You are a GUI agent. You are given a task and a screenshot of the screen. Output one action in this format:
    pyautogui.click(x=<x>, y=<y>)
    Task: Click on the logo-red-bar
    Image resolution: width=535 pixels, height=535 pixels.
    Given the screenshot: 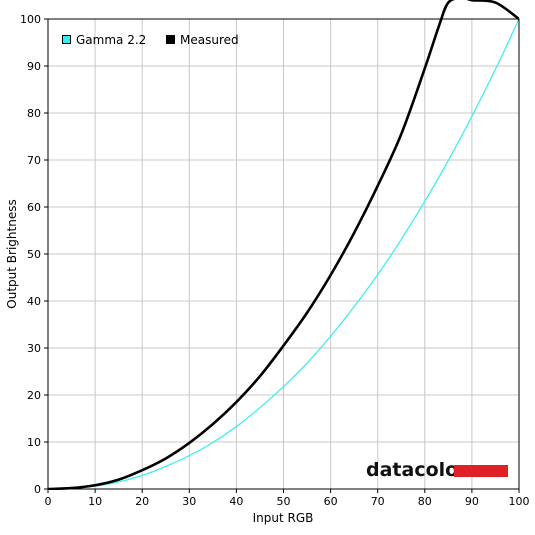 What is the action you would take?
    pyautogui.click(x=481, y=471)
    